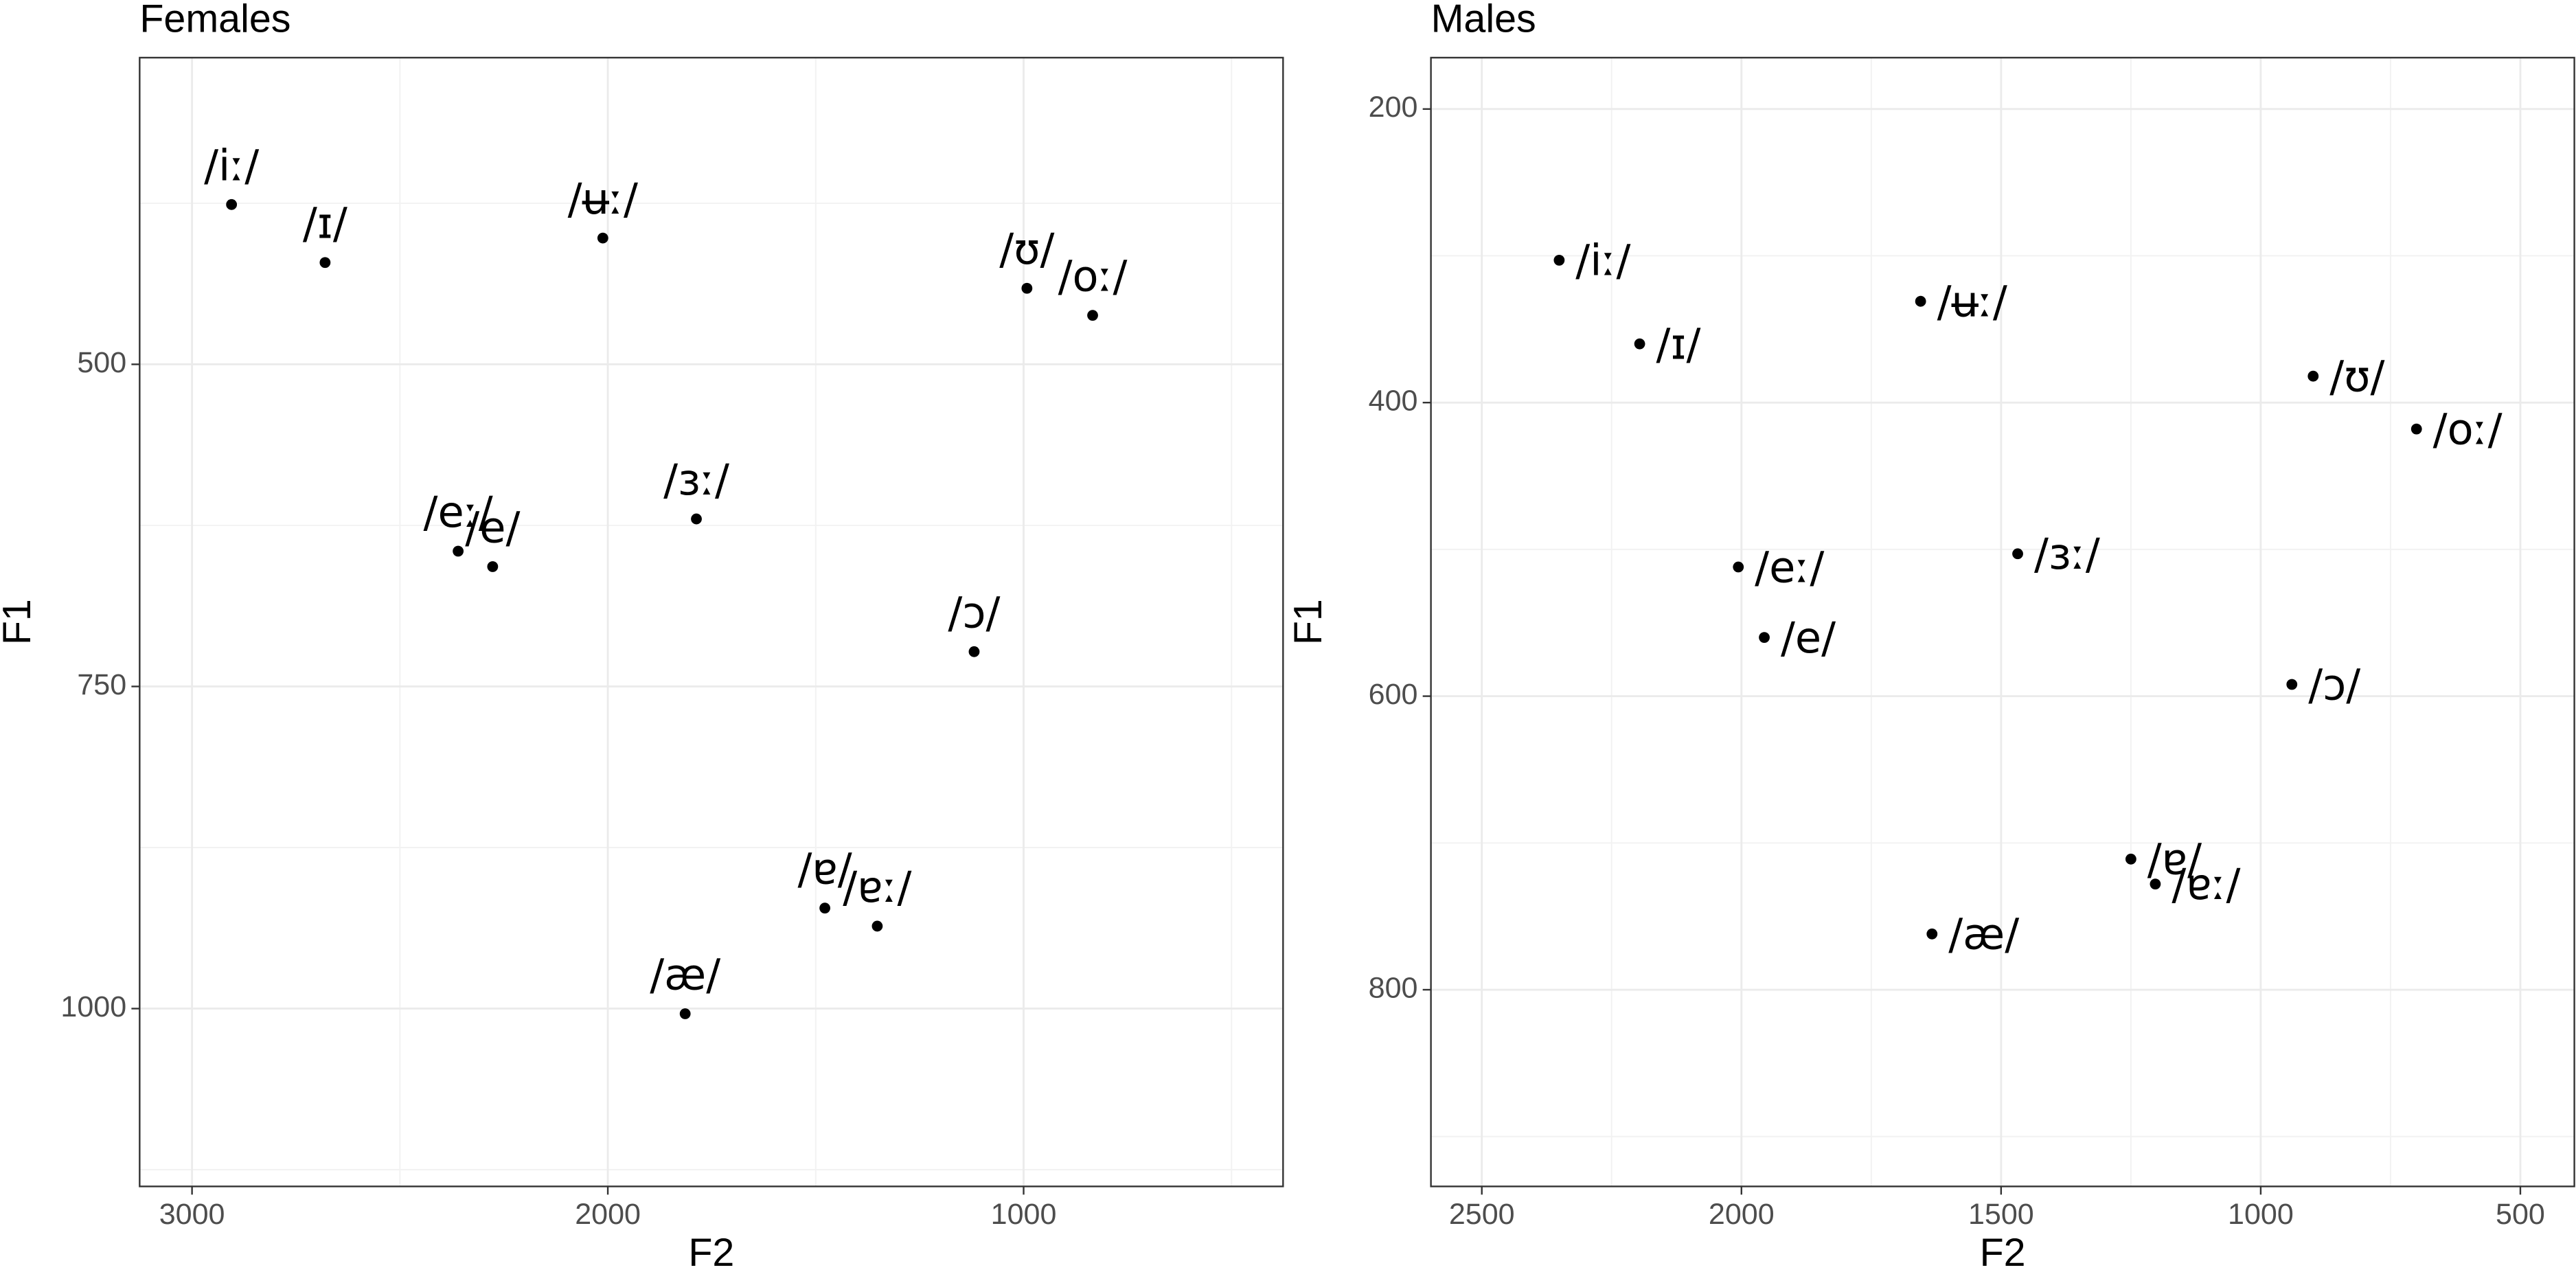 The width and height of the screenshot is (2576, 1272). Describe the element at coordinates (93, 1007) in the screenshot. I see `y-tick-label: 1000` at that location.